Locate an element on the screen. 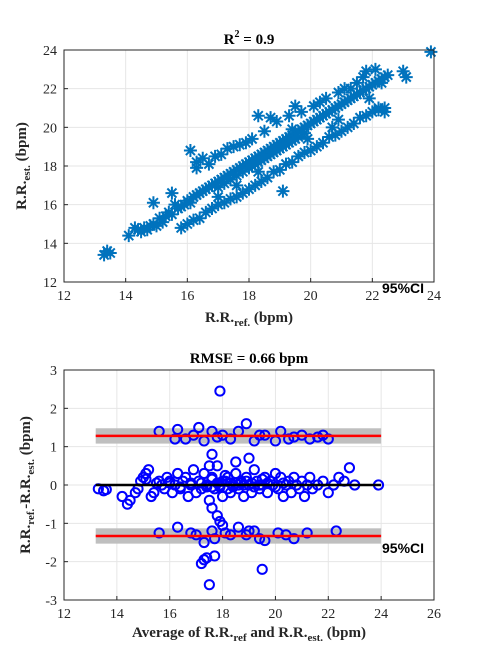 The image size is (480, 672). bottom-x-tick-label: 14 is located at coordinates (117, 614).